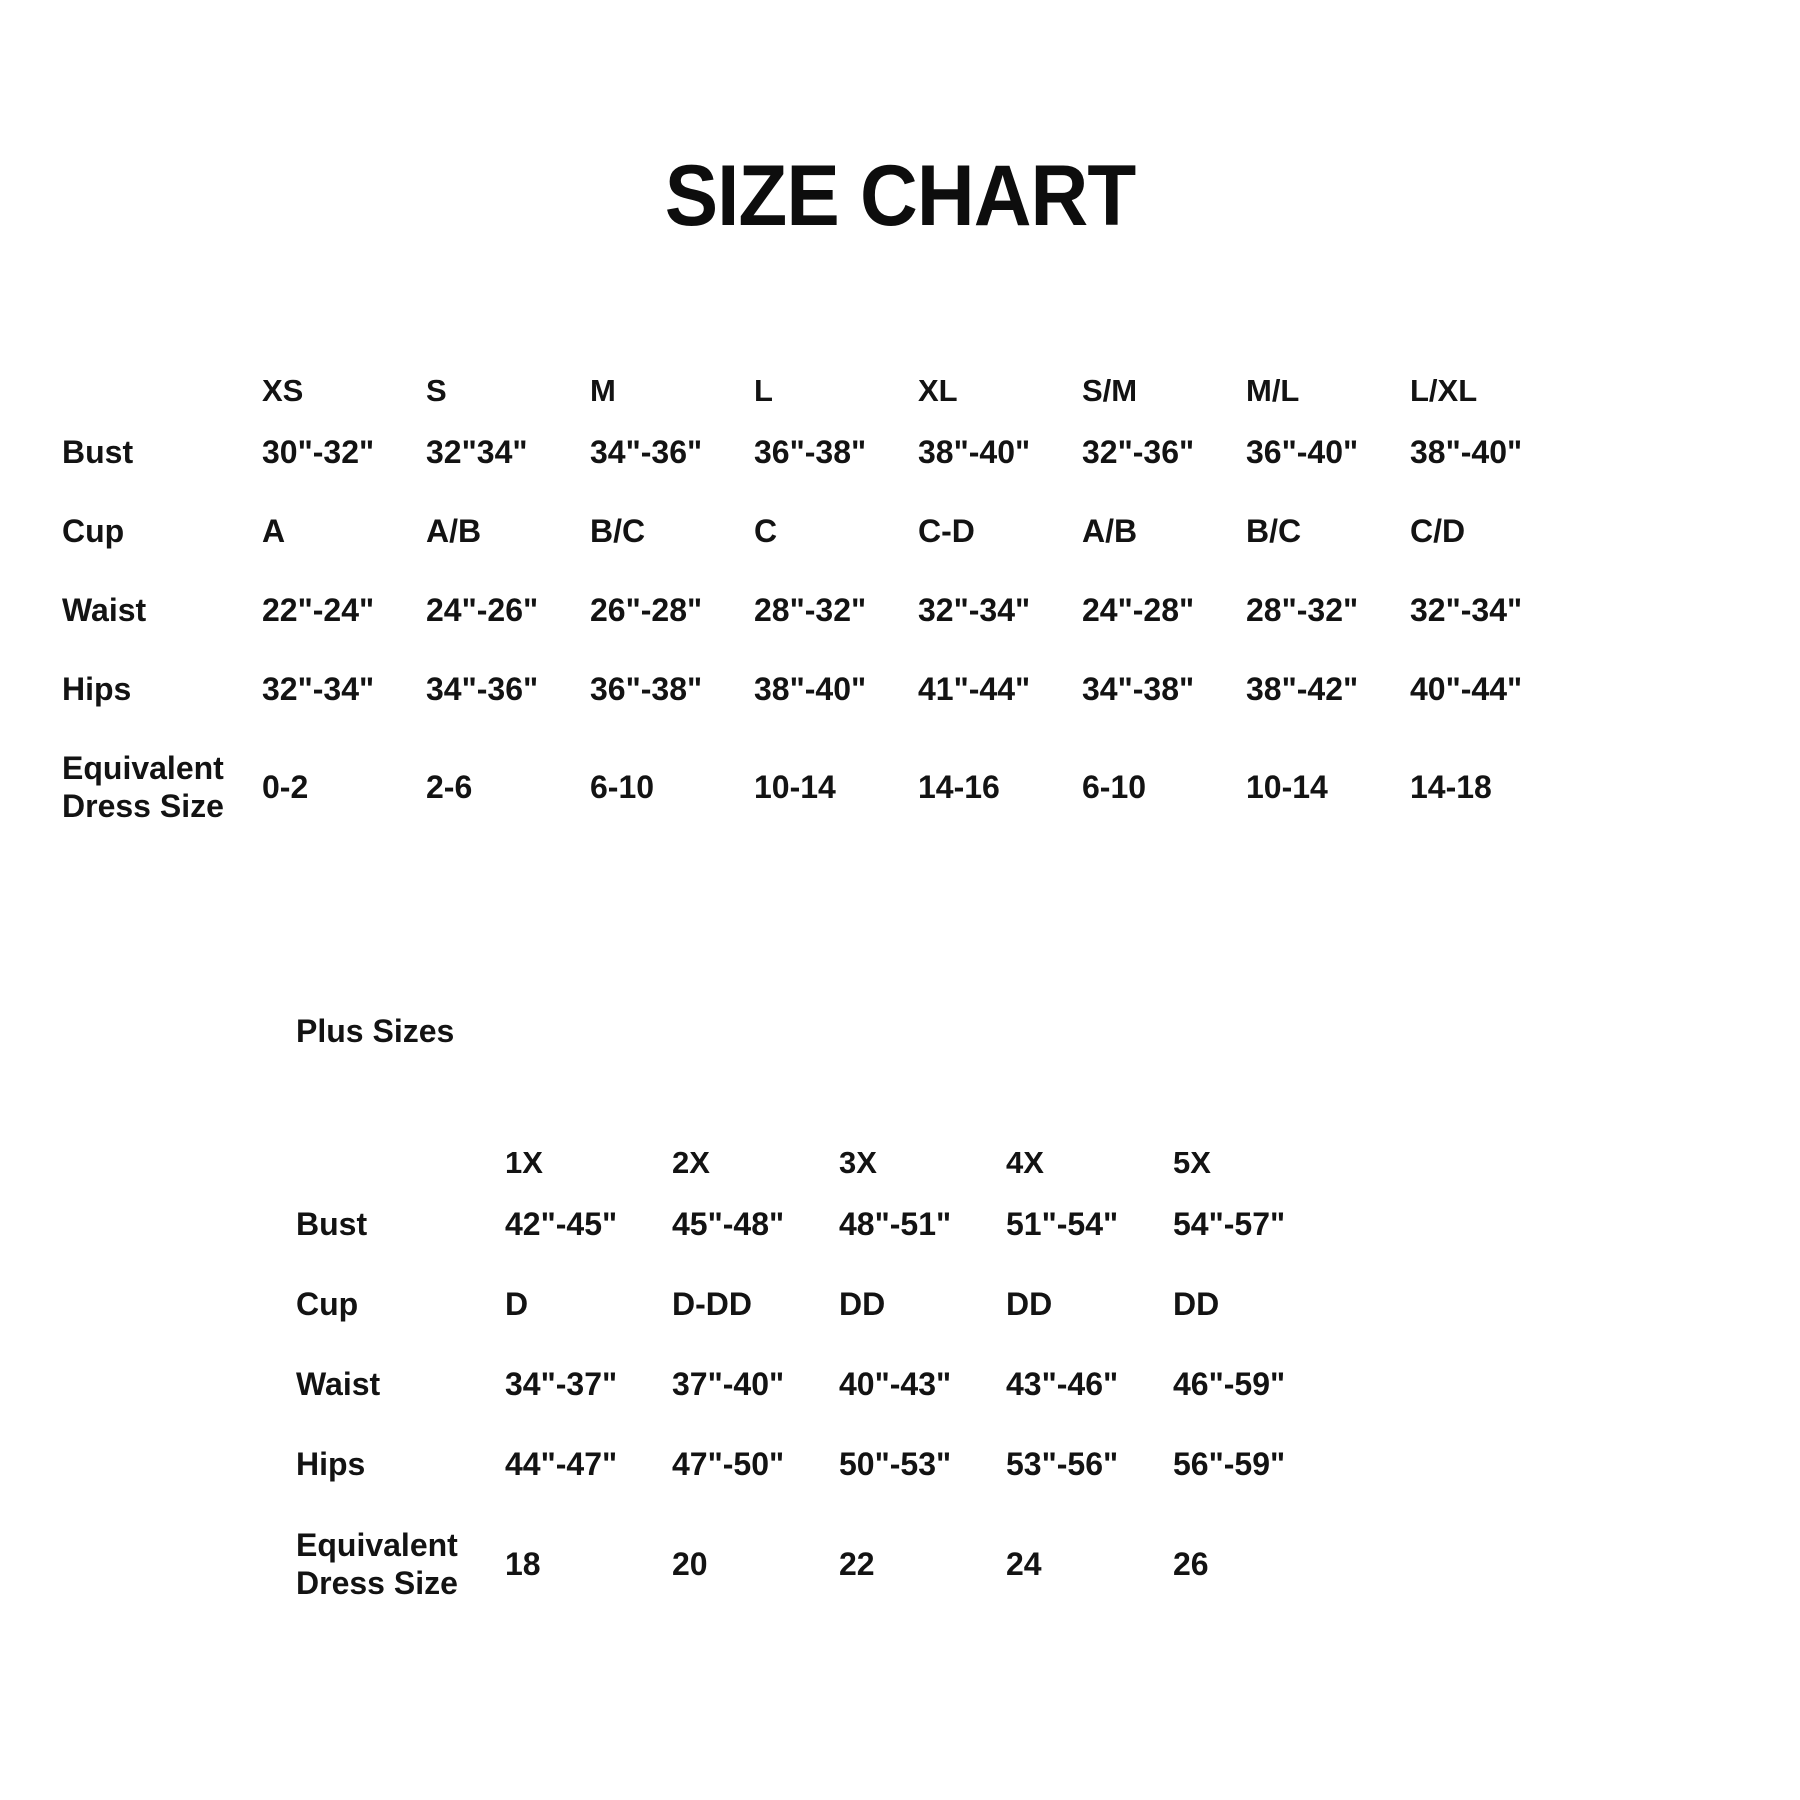 The image size is (1800, 1800). What do you see at coordinates (946, 530) in the screenshot?
I see `cell-cup-xl: C-D` at bounding box center [946, 530].